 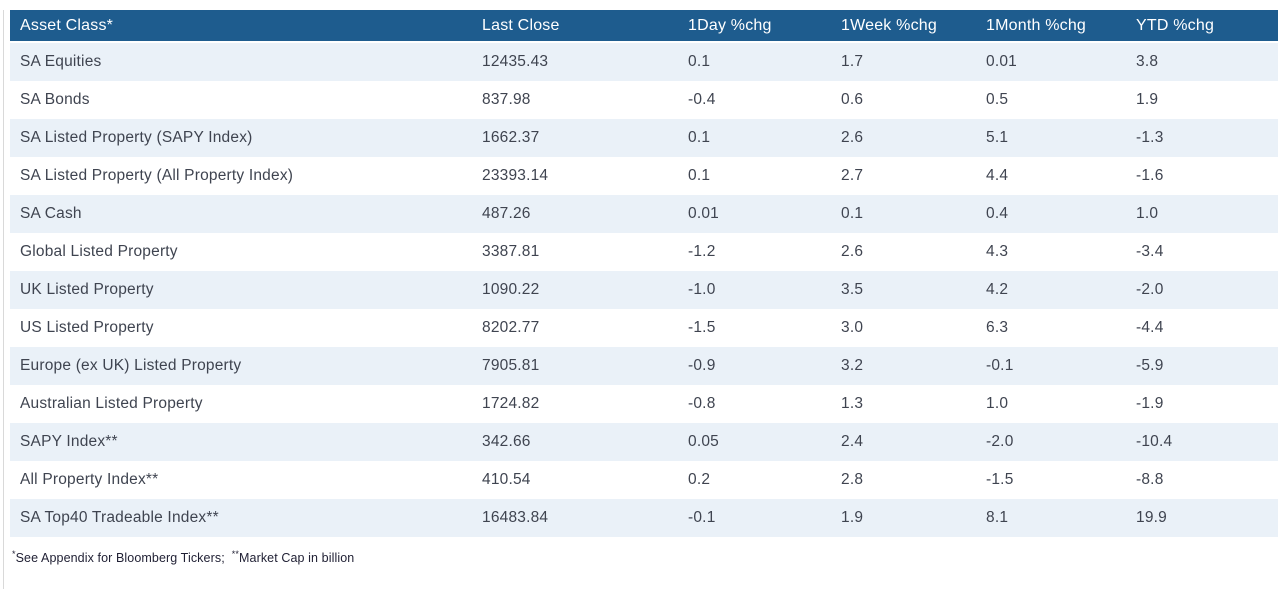 I want to click on cell-1week-chg: 3.2, so click(x=852, y=365).